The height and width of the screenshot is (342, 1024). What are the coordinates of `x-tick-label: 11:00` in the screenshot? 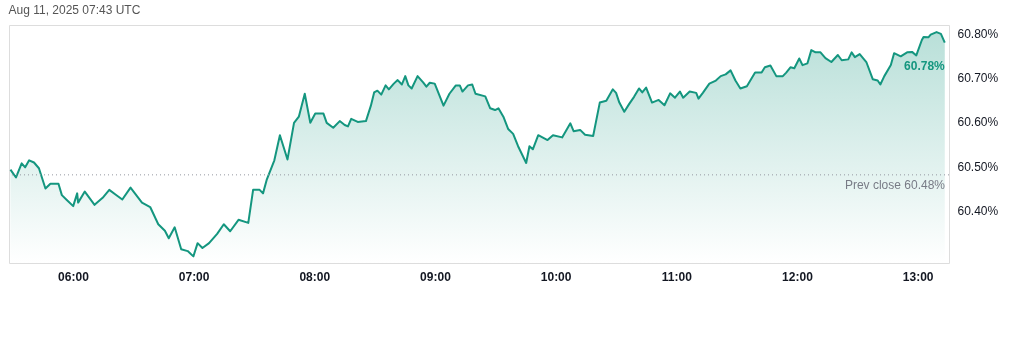 It's located at (677, 276).